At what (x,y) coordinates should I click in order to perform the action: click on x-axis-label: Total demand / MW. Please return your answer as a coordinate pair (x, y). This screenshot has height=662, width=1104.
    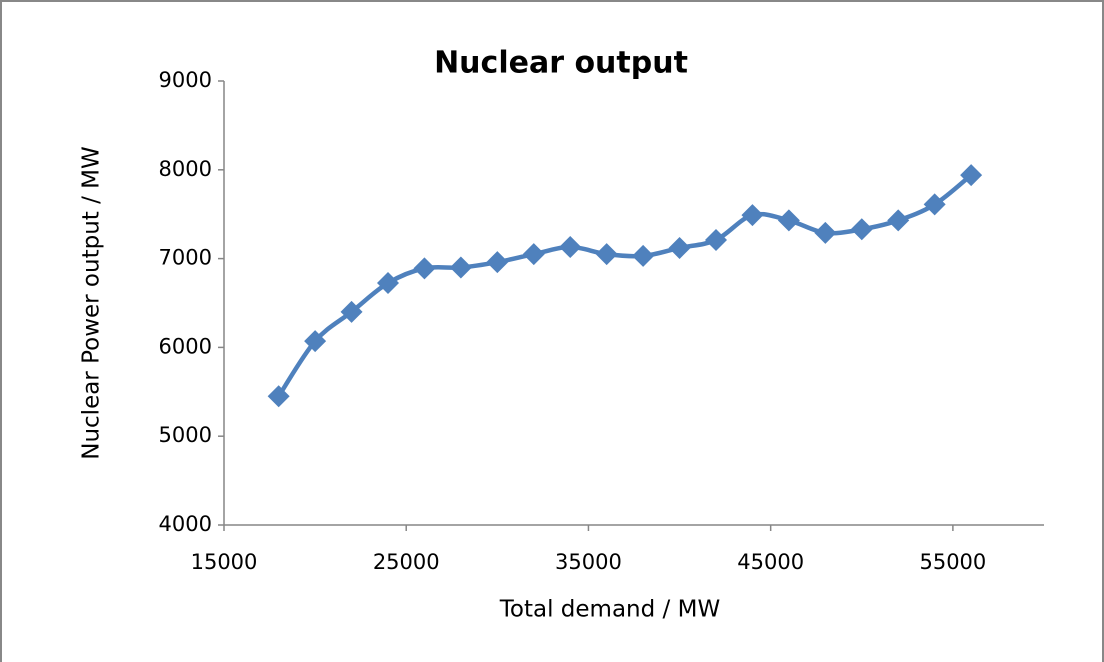
    Looking at the image, I should click on (609, 610).